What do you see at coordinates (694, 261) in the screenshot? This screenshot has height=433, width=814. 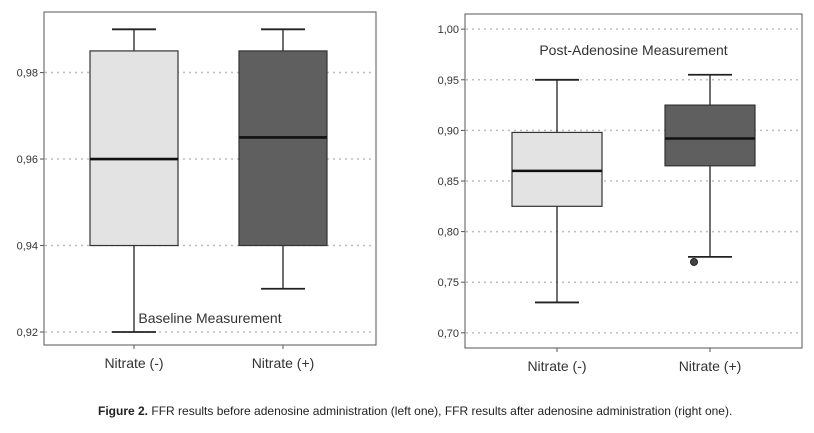 I see `outlier-point` at bounding box center [694, 261].